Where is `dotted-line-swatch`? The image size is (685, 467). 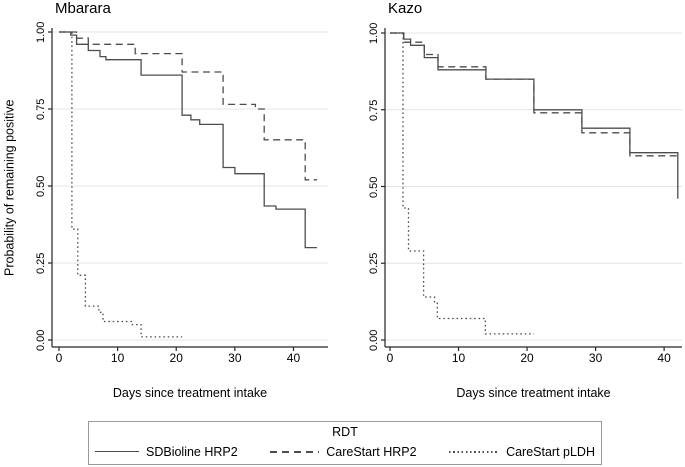
dotted-line-swatch is located at coordinates (474, 451).